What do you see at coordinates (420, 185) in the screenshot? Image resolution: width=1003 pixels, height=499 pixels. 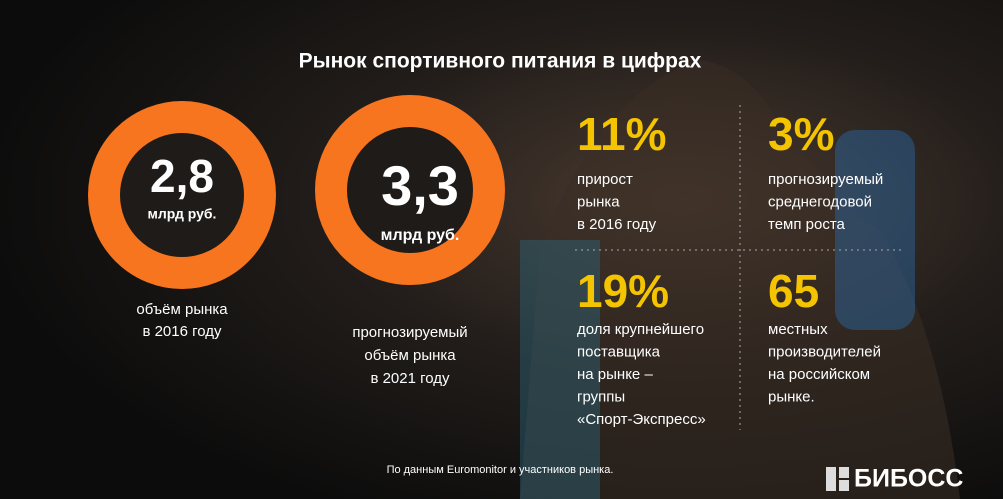 I see `circle-value: 3,3` at bounding box center [420, 185].